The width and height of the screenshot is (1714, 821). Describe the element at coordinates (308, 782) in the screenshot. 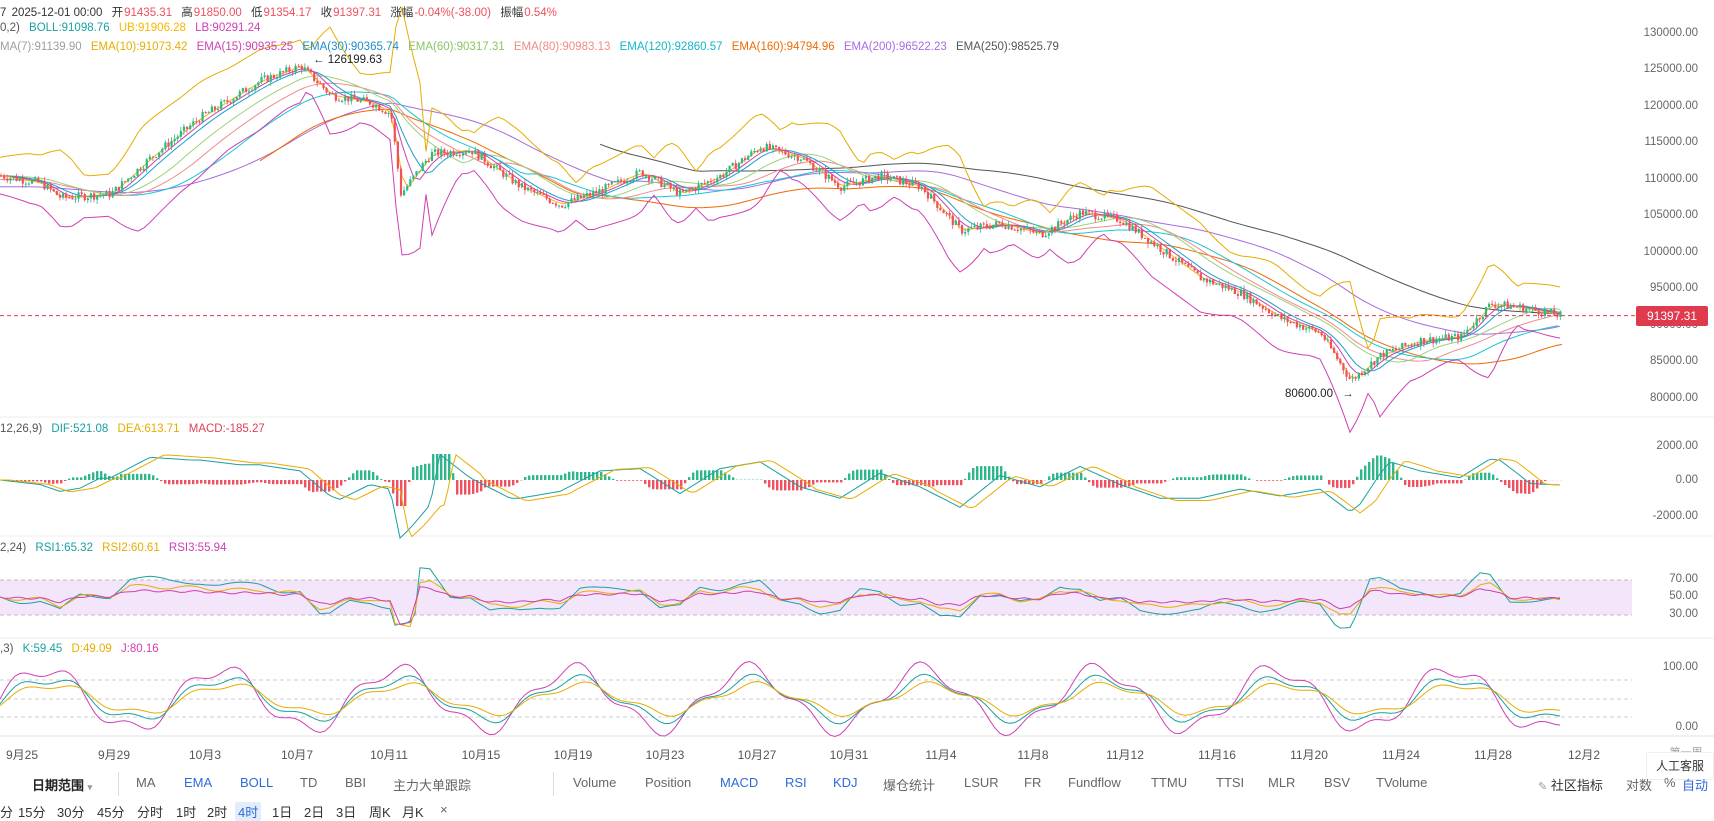

I see `main-indicator-td: TD` at that location.